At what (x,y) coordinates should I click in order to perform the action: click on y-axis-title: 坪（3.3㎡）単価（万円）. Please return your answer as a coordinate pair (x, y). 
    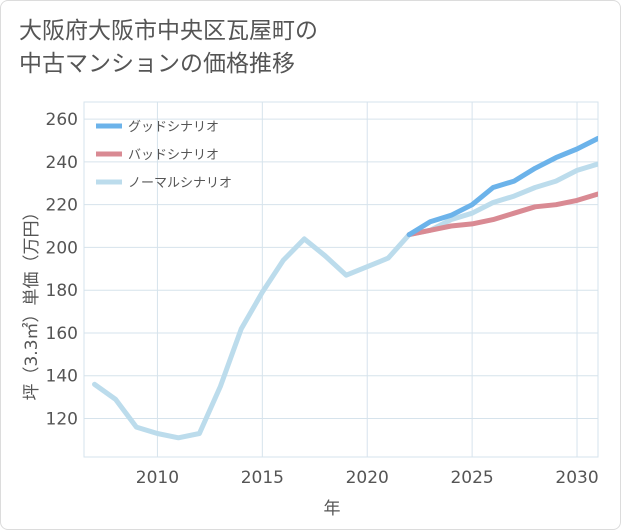
    Looking at the image, I should click on (32, 301).